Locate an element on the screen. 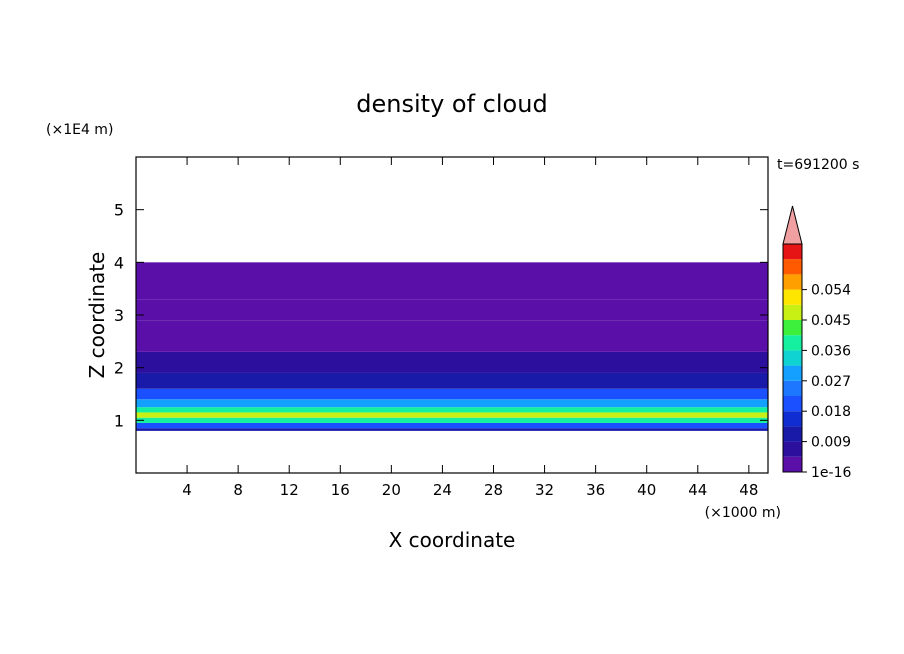  x-tick-label: 24 is located at coordinates (442, 490).